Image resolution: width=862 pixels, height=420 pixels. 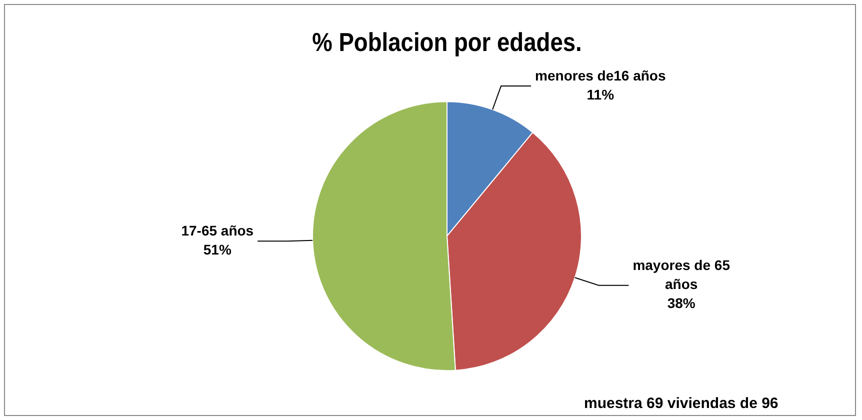 What do you see at coordinates (217, 230) in the screenshot?
I see `slice-label: 17-65 años` at bounding box center [217, 230].